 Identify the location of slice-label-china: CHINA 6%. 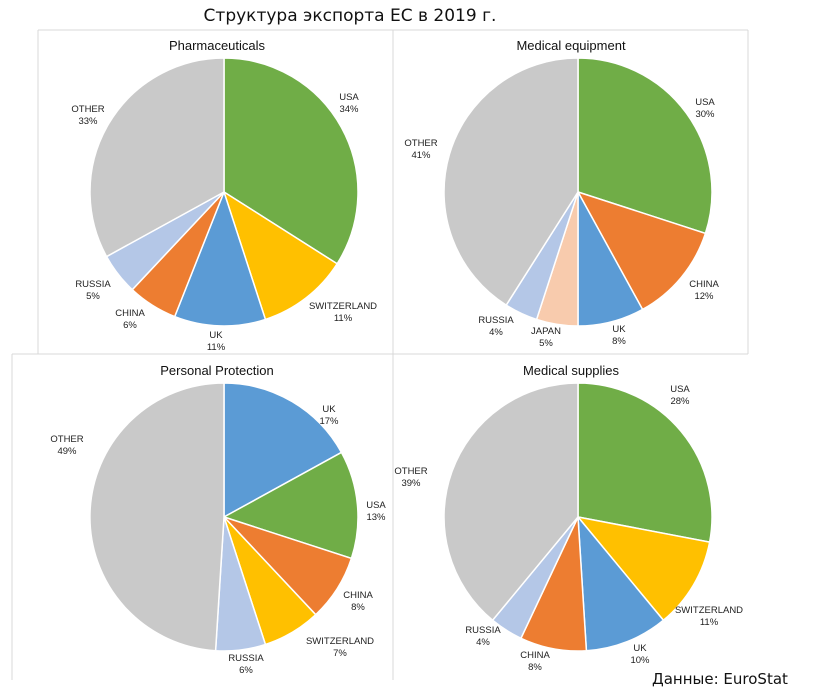
(130, 319).